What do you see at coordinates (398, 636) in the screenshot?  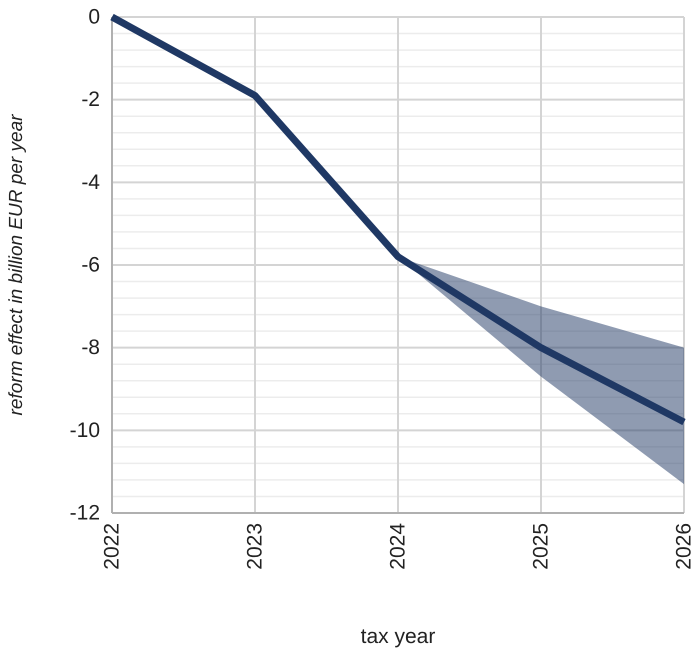 I see `x-axis-title: tax year` at bounding box center [398, 636].